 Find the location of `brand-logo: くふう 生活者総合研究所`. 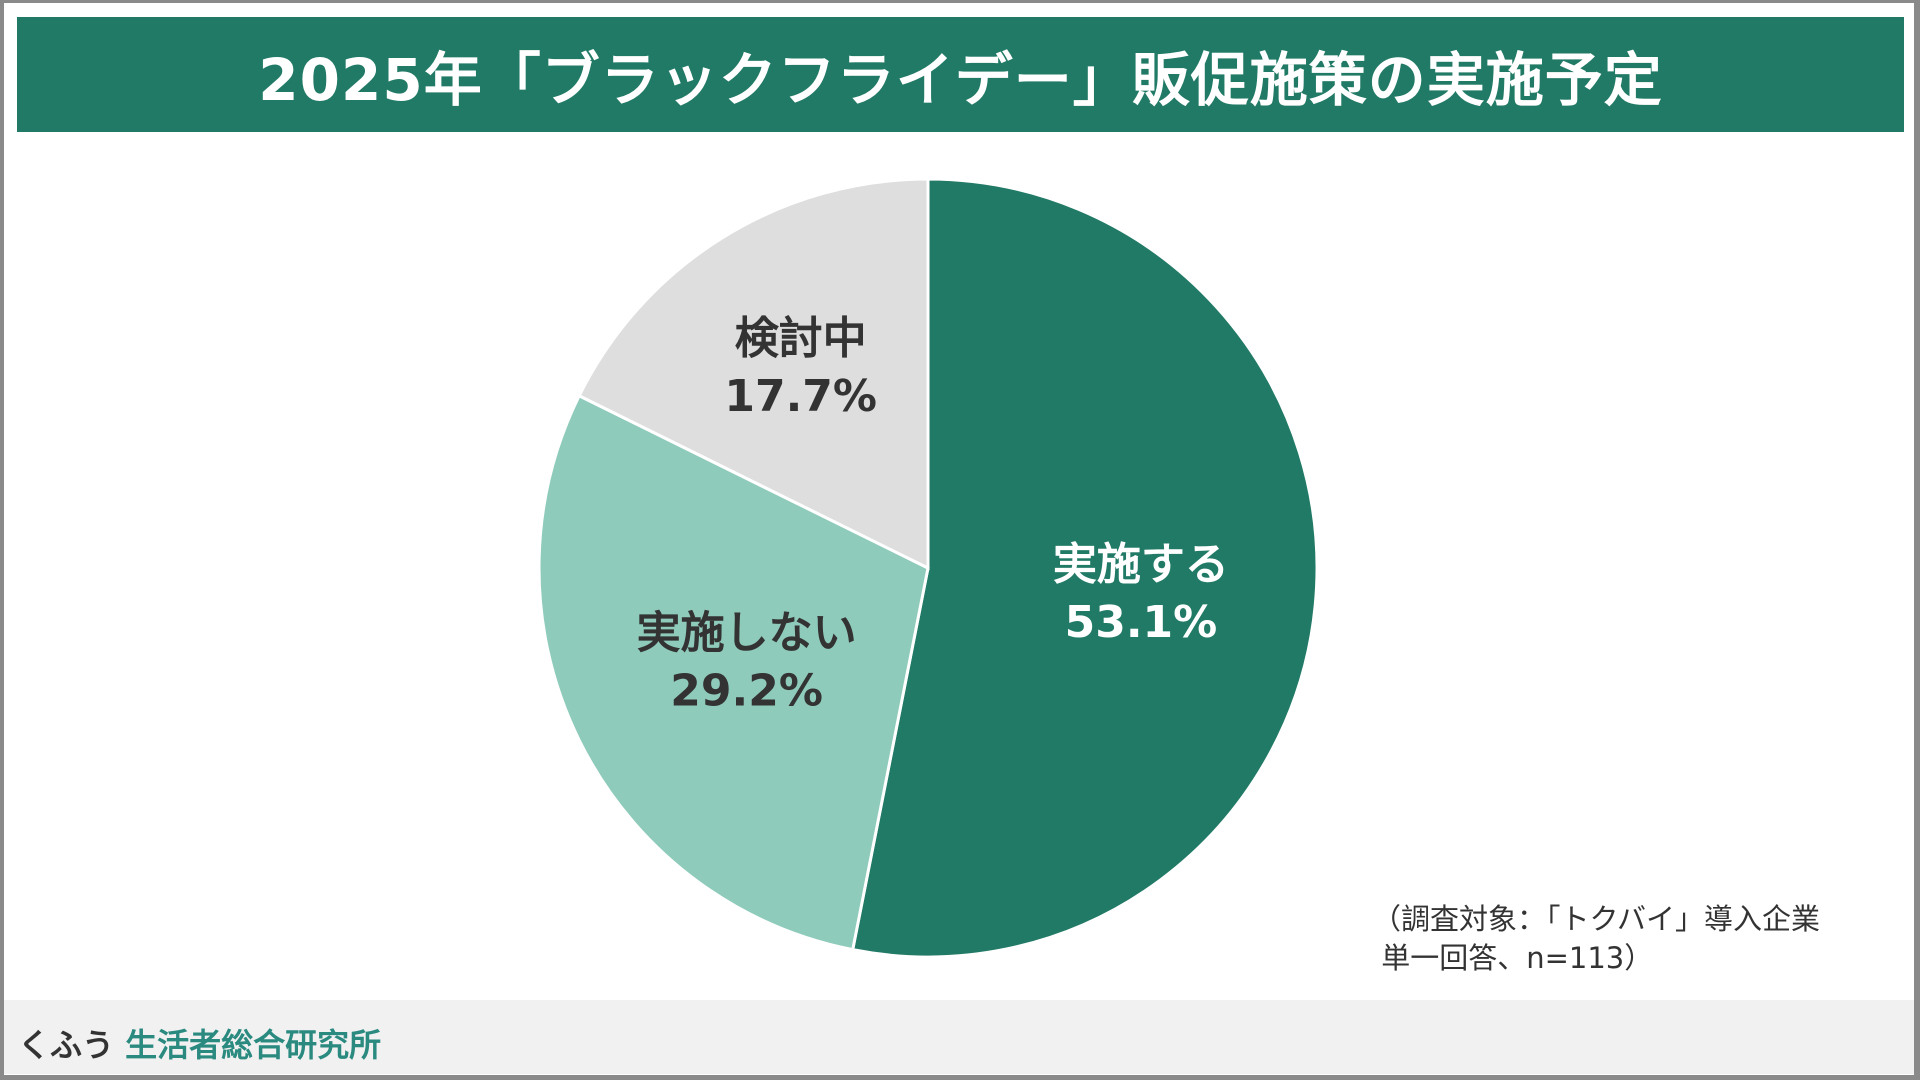

brand-logo: くふう 生活者総合研究所 is located at coordinates (199, 1043).